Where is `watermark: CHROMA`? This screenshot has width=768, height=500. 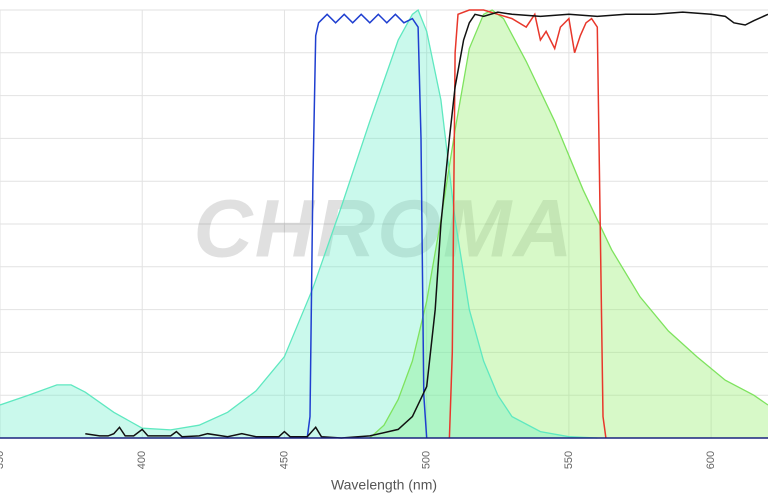 watermark: CHROMA is located at coordinates (384, 229).